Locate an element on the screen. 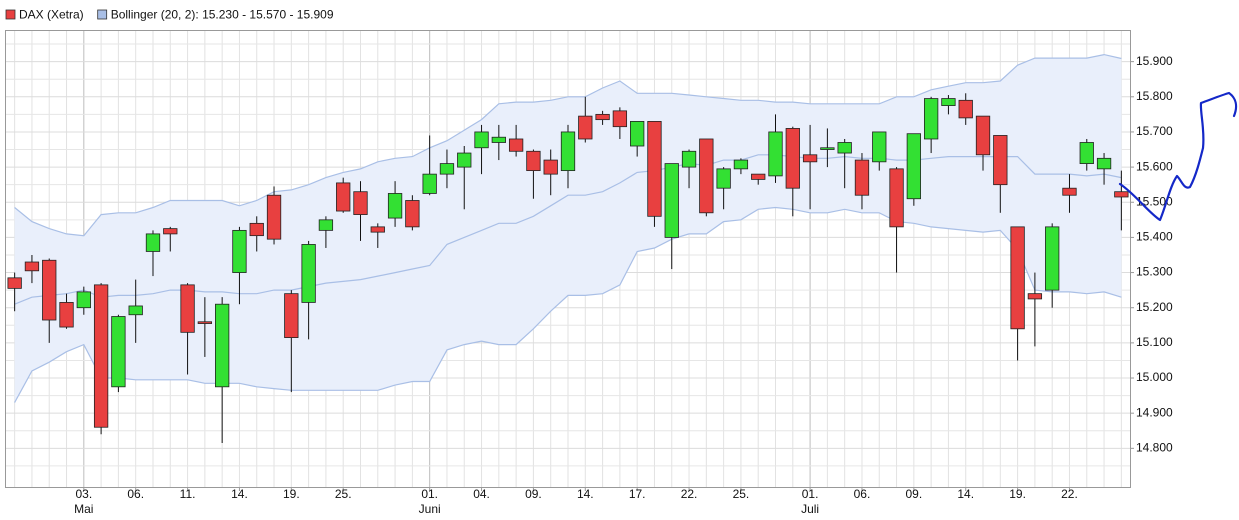  y-tick-label: 15.700 is located at coordinates (1154, 131).